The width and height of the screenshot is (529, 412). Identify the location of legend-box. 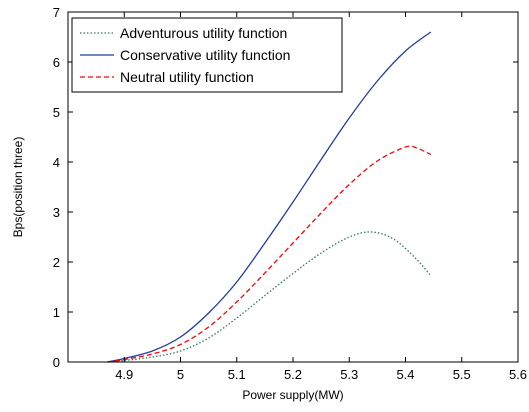
(207, 55).